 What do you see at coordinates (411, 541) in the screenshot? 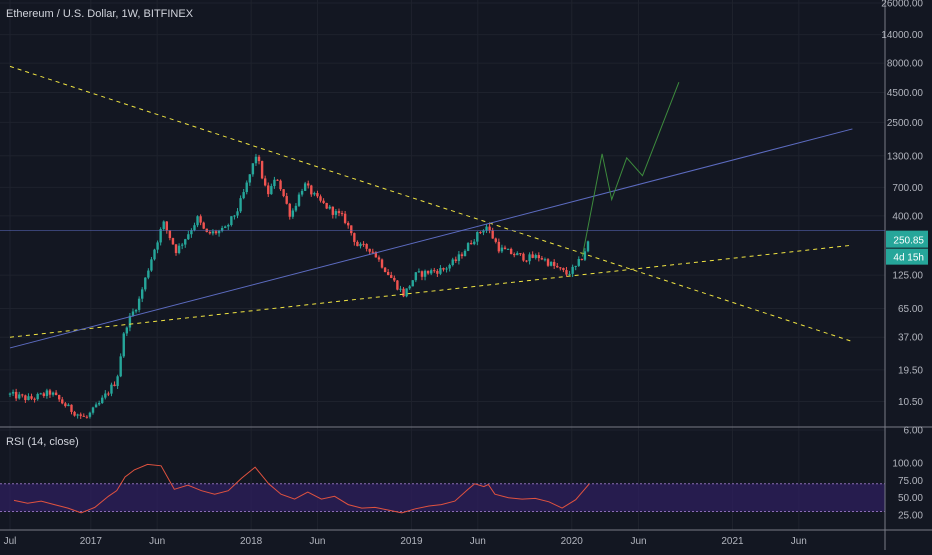
I see `time-tick-label: 2019` at bounding box center [411, 541].